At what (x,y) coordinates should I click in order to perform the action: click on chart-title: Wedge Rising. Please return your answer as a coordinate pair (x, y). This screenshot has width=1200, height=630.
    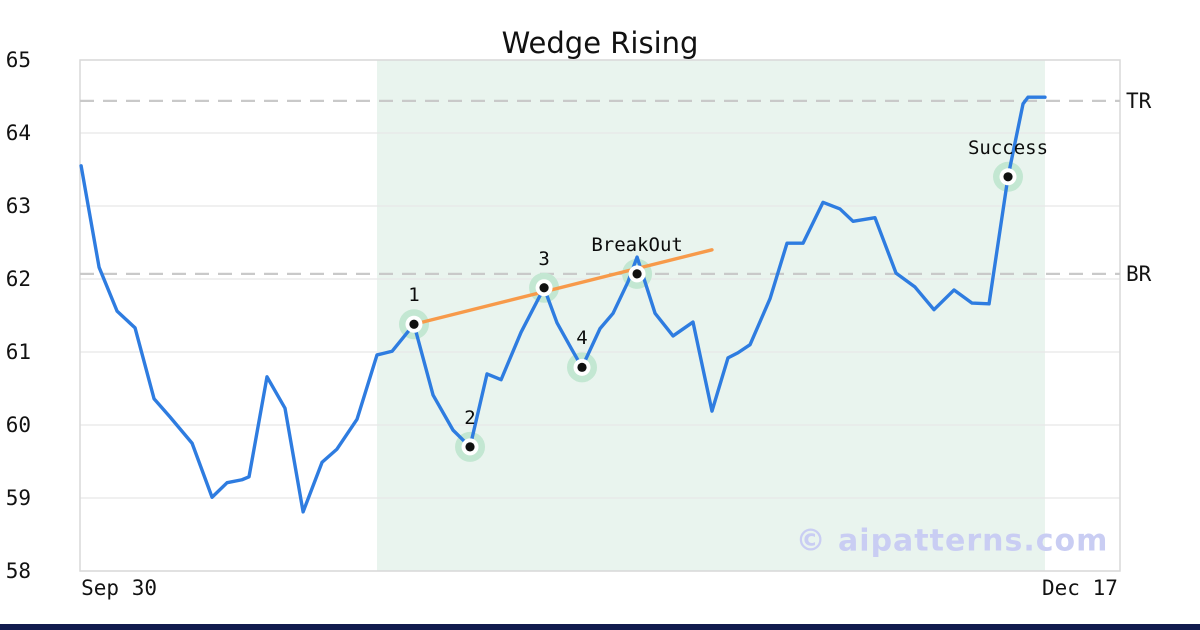
    Looking at the image, I should click on (600, 43).